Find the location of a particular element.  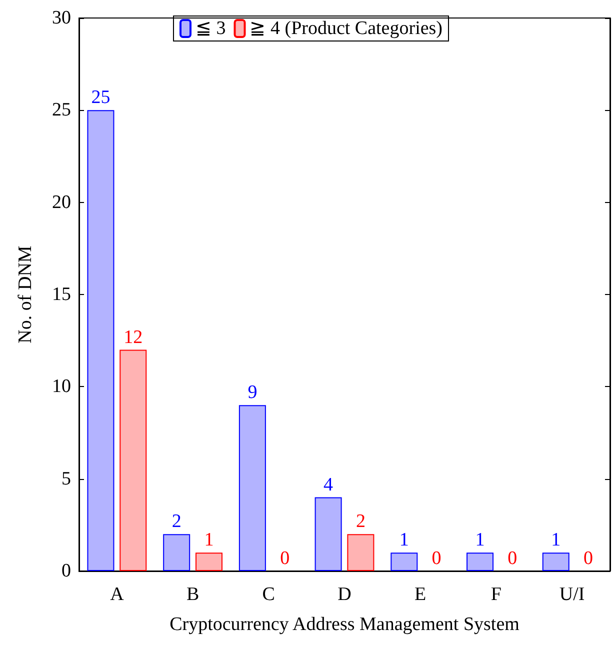

y-tick-label: 20 is located at coordinates (61, 202).